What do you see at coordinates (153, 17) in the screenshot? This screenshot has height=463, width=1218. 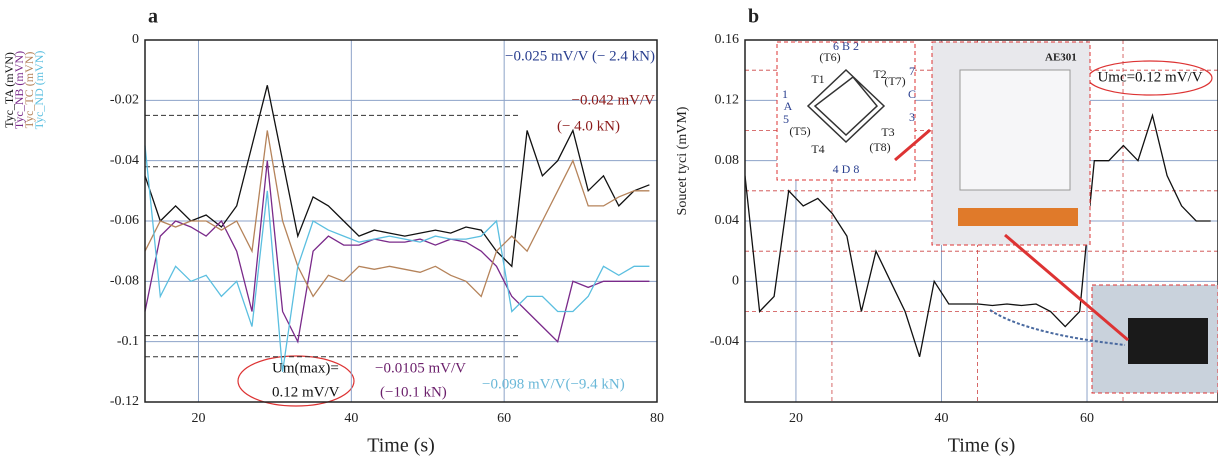 I see `panel-label: a` at bounding box center [153, 17].